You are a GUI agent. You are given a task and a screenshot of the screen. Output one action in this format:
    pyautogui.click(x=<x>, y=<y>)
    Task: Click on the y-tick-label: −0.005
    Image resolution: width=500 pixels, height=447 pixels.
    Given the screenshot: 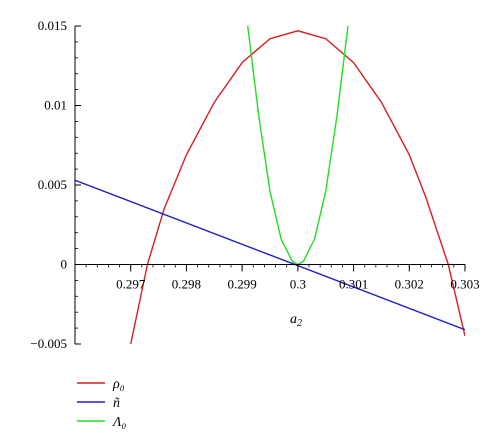 What is the action you would take?
    pyautogui.click(x=48, y=343)
    